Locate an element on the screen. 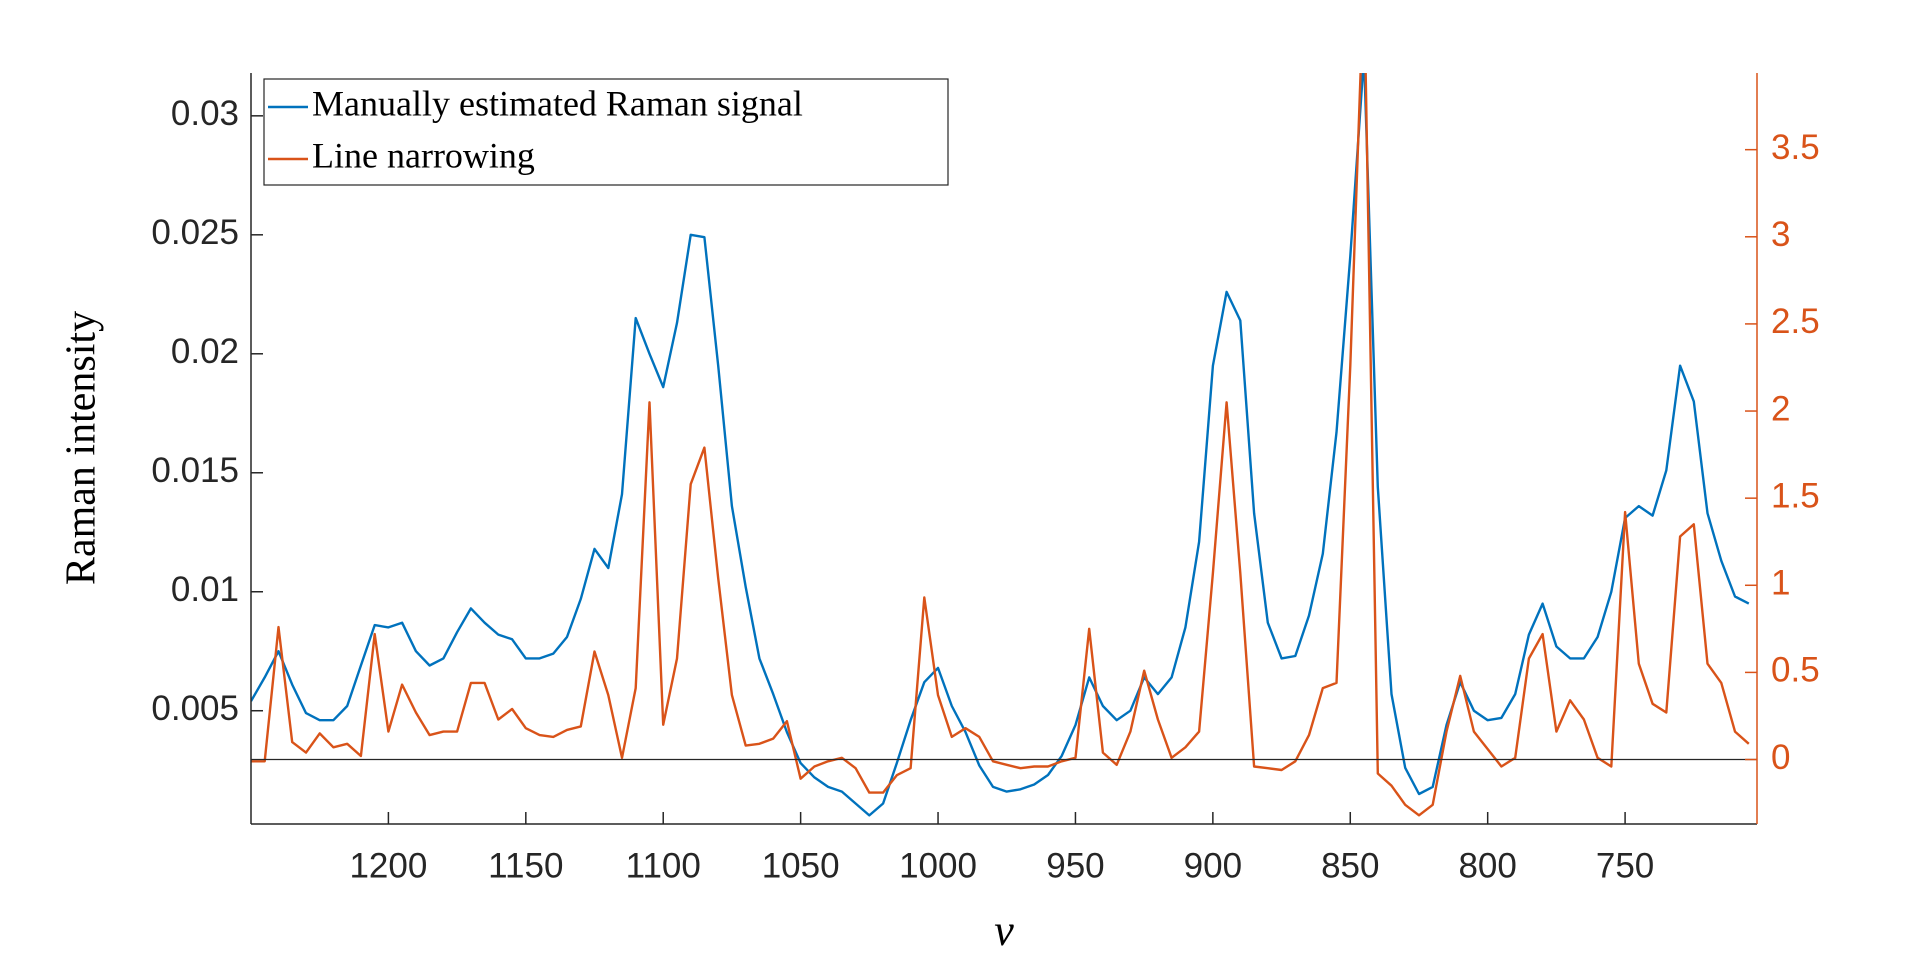 The height and width of the screenshot is (963, 1920). y2-tick-label: 0 is located at coordinates (1780, 757).